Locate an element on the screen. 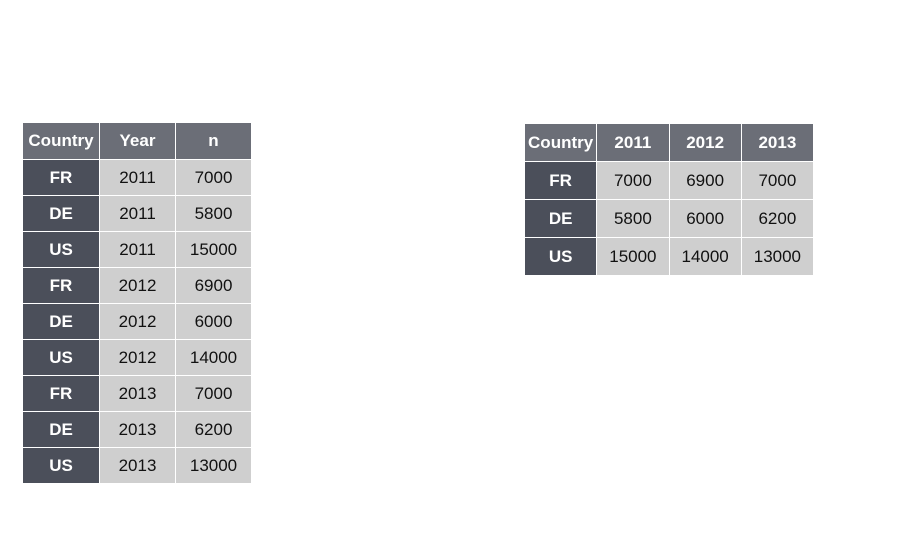  table-row: US 2012 14000 is located at coordinates (137, 357).